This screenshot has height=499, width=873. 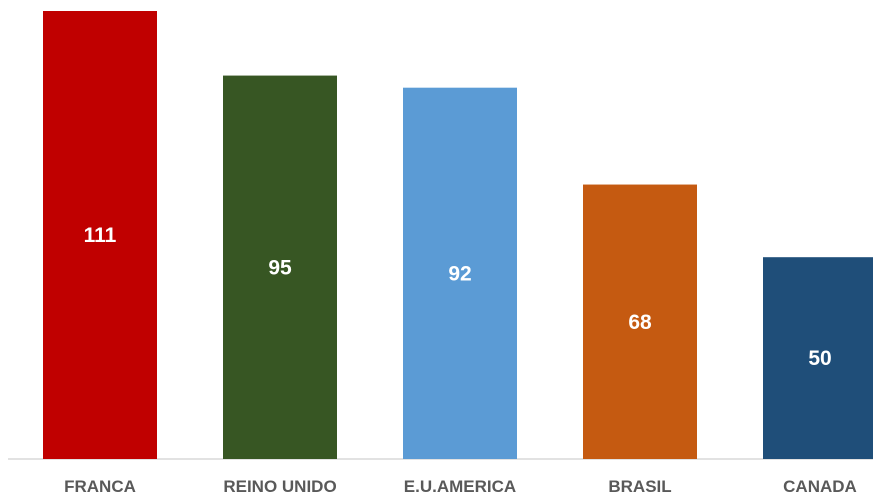 What do you see at coordinates (820, 486) in the screenshot?
I see `x-tick-label: CANADA` at bounding box center [820, 486].